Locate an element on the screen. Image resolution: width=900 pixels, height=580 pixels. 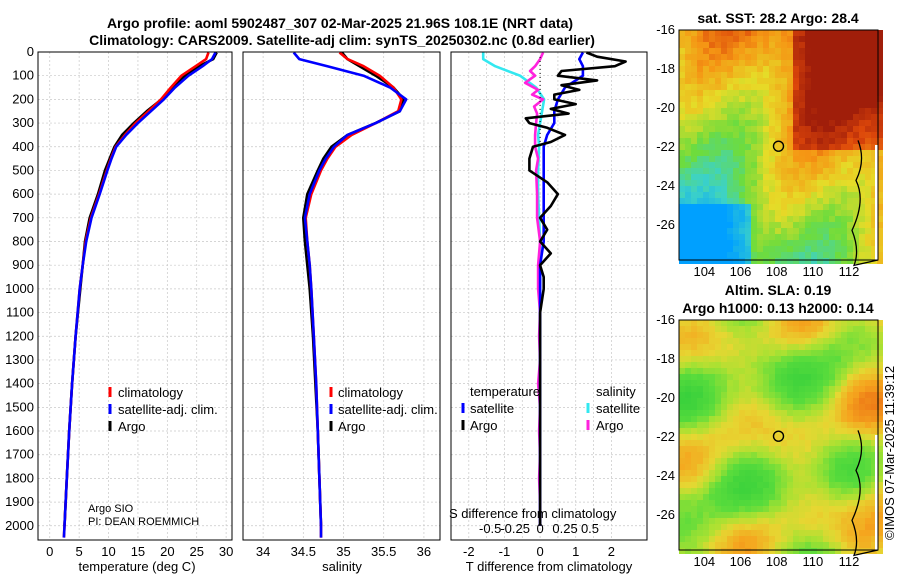
depth-tick-label: 600 is located at coordinates (23, 193).